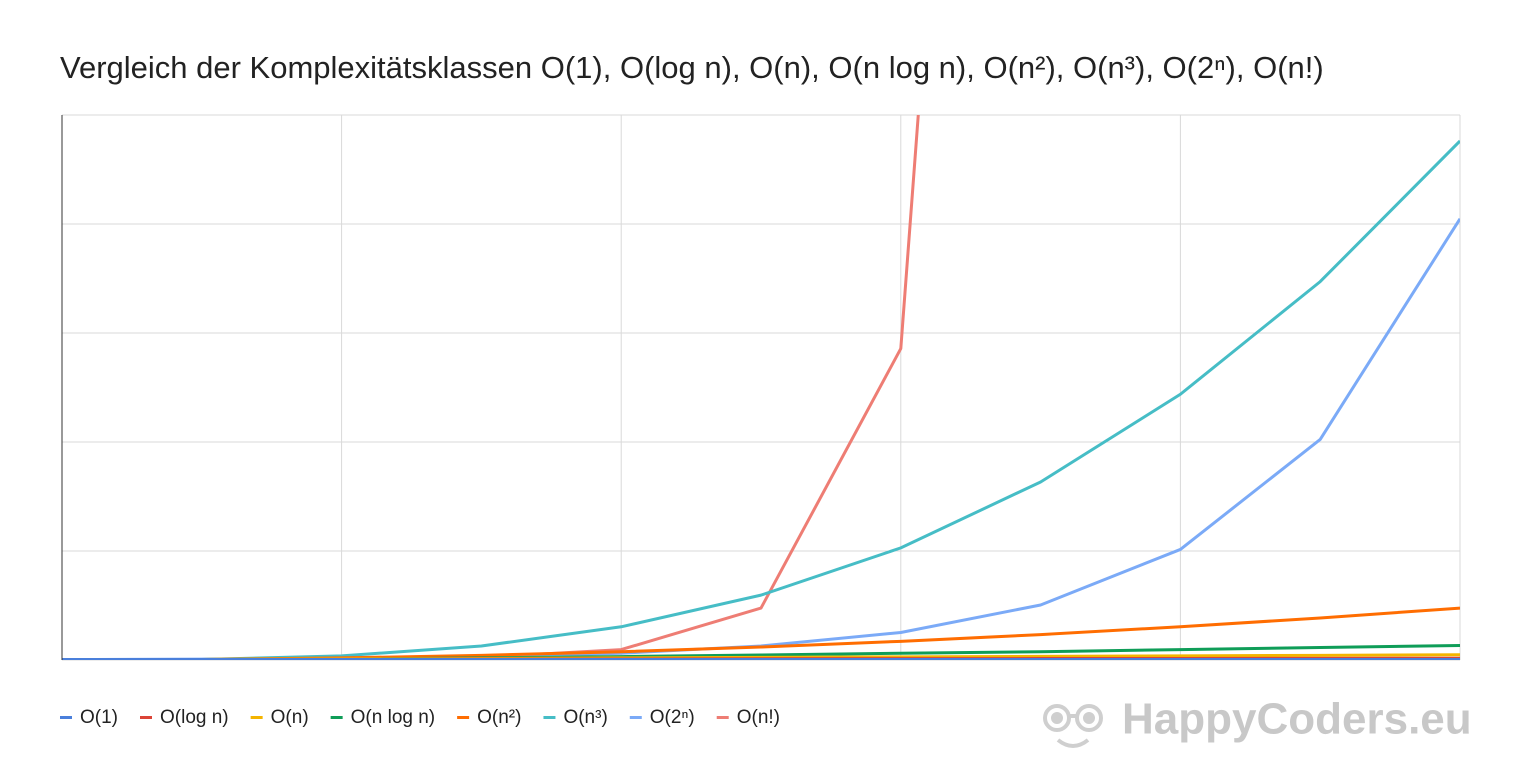  What do you see at coordinates (393, 717) in the screenshot?
I see `legend-label: O(n log n)` at bounding box center [393, 717].